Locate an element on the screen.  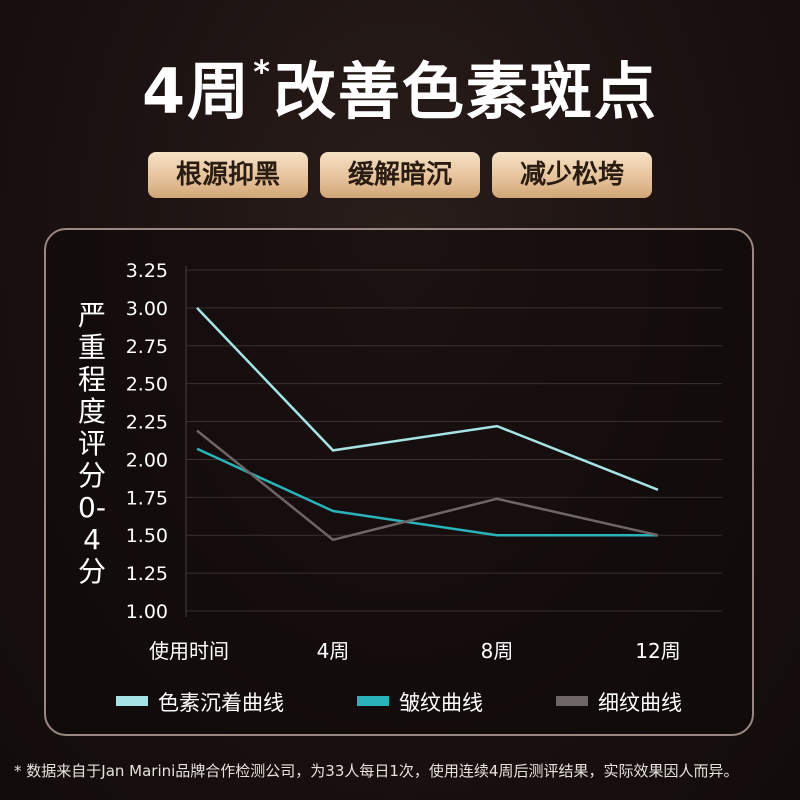
series-line-fine is located at coordinates (427, 485).